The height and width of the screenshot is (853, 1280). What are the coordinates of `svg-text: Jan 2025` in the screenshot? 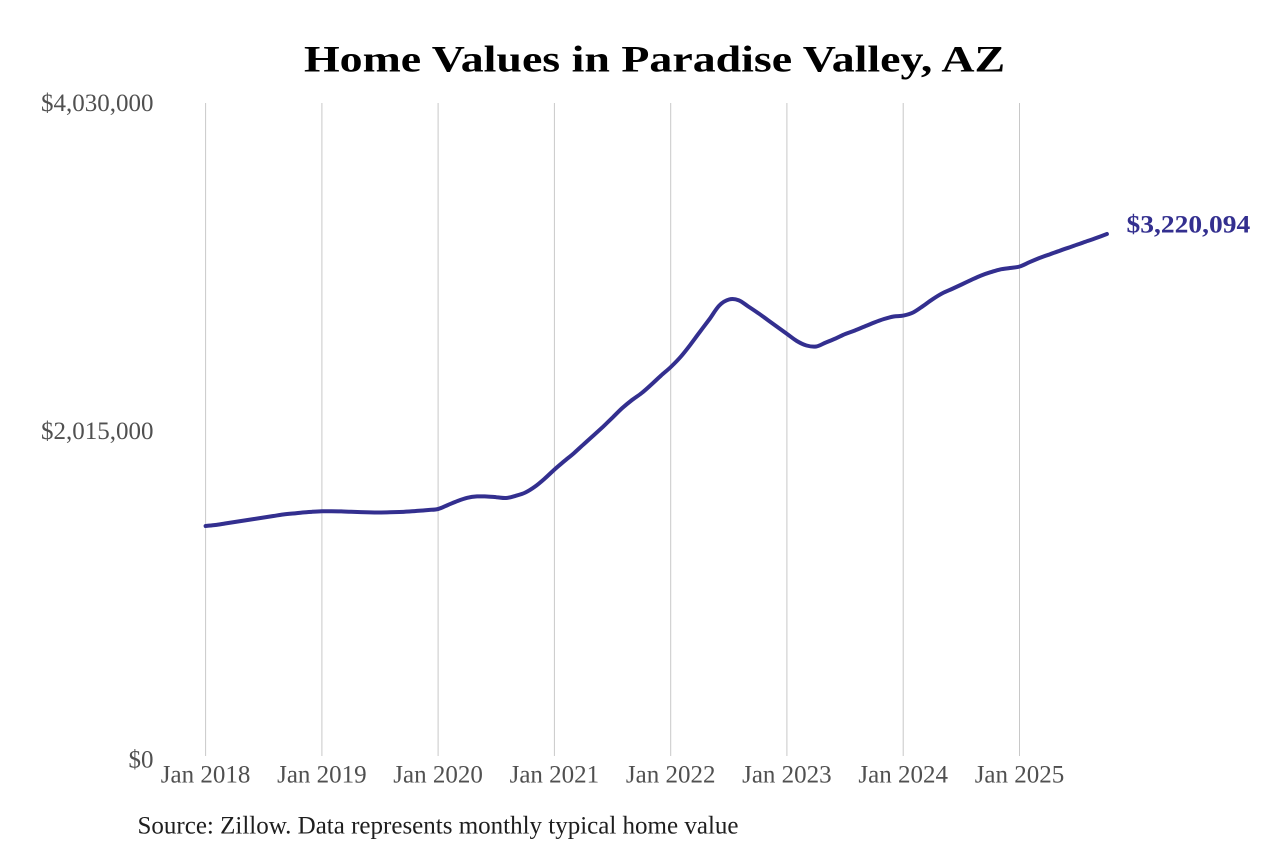 It's located at (1020, 774).